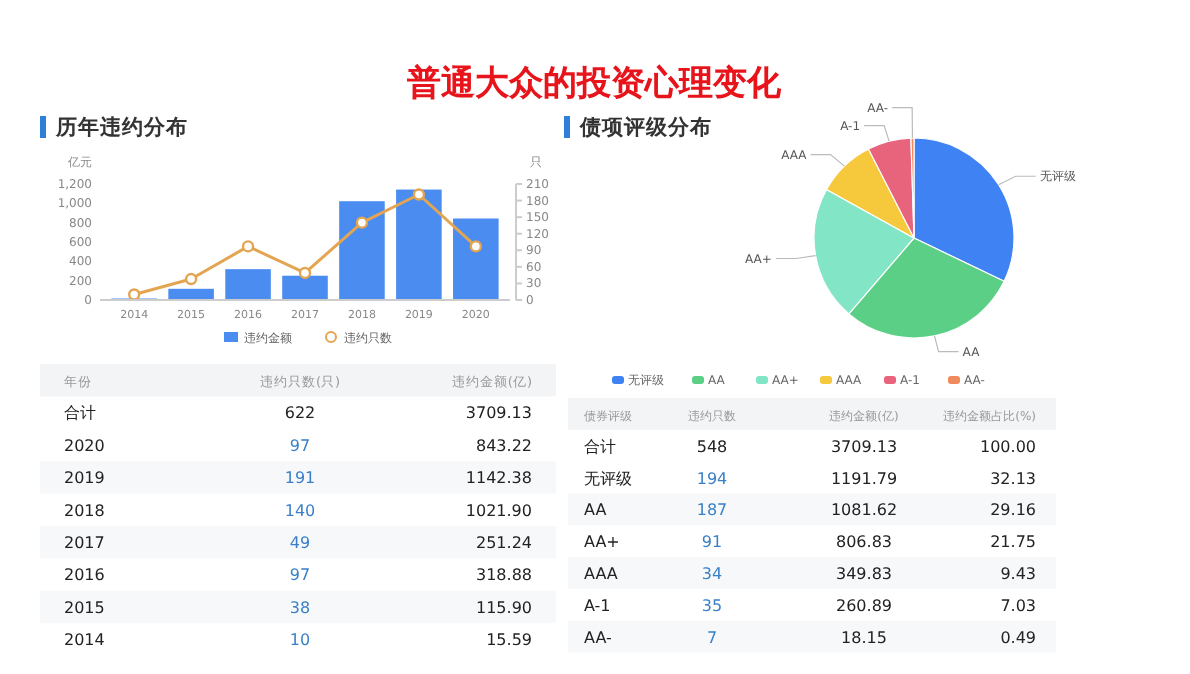 This screenshot has width=1190, height=674. Describe the element at coordinates (300, 510) in the screenshot. I see `text: 140` at that location.